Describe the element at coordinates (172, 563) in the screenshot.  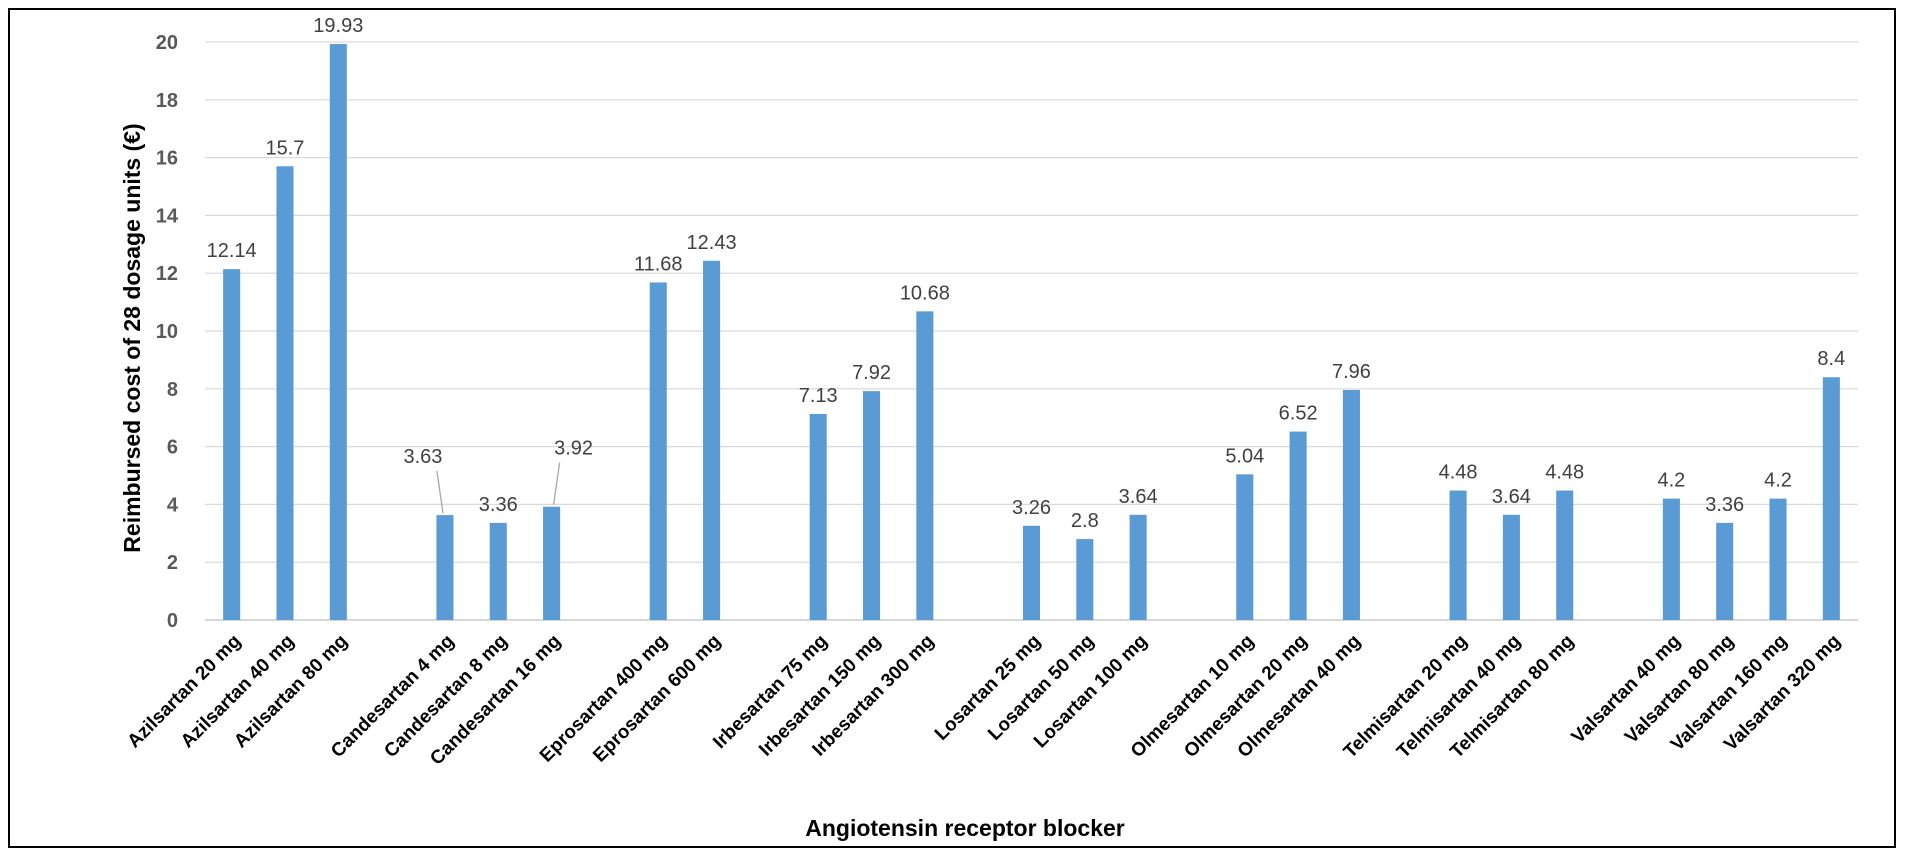
I see `y-tick-label: 2` at that location.